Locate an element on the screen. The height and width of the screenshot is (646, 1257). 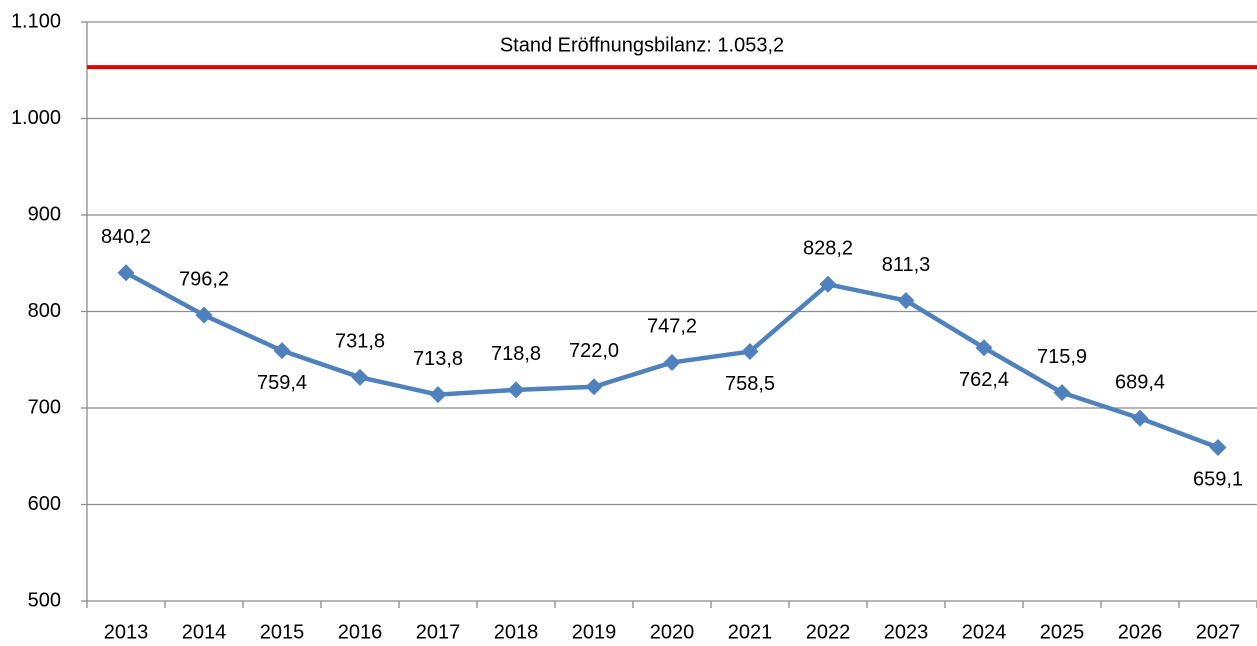
data-label: 840,2 is located at coordinates (126, 237).